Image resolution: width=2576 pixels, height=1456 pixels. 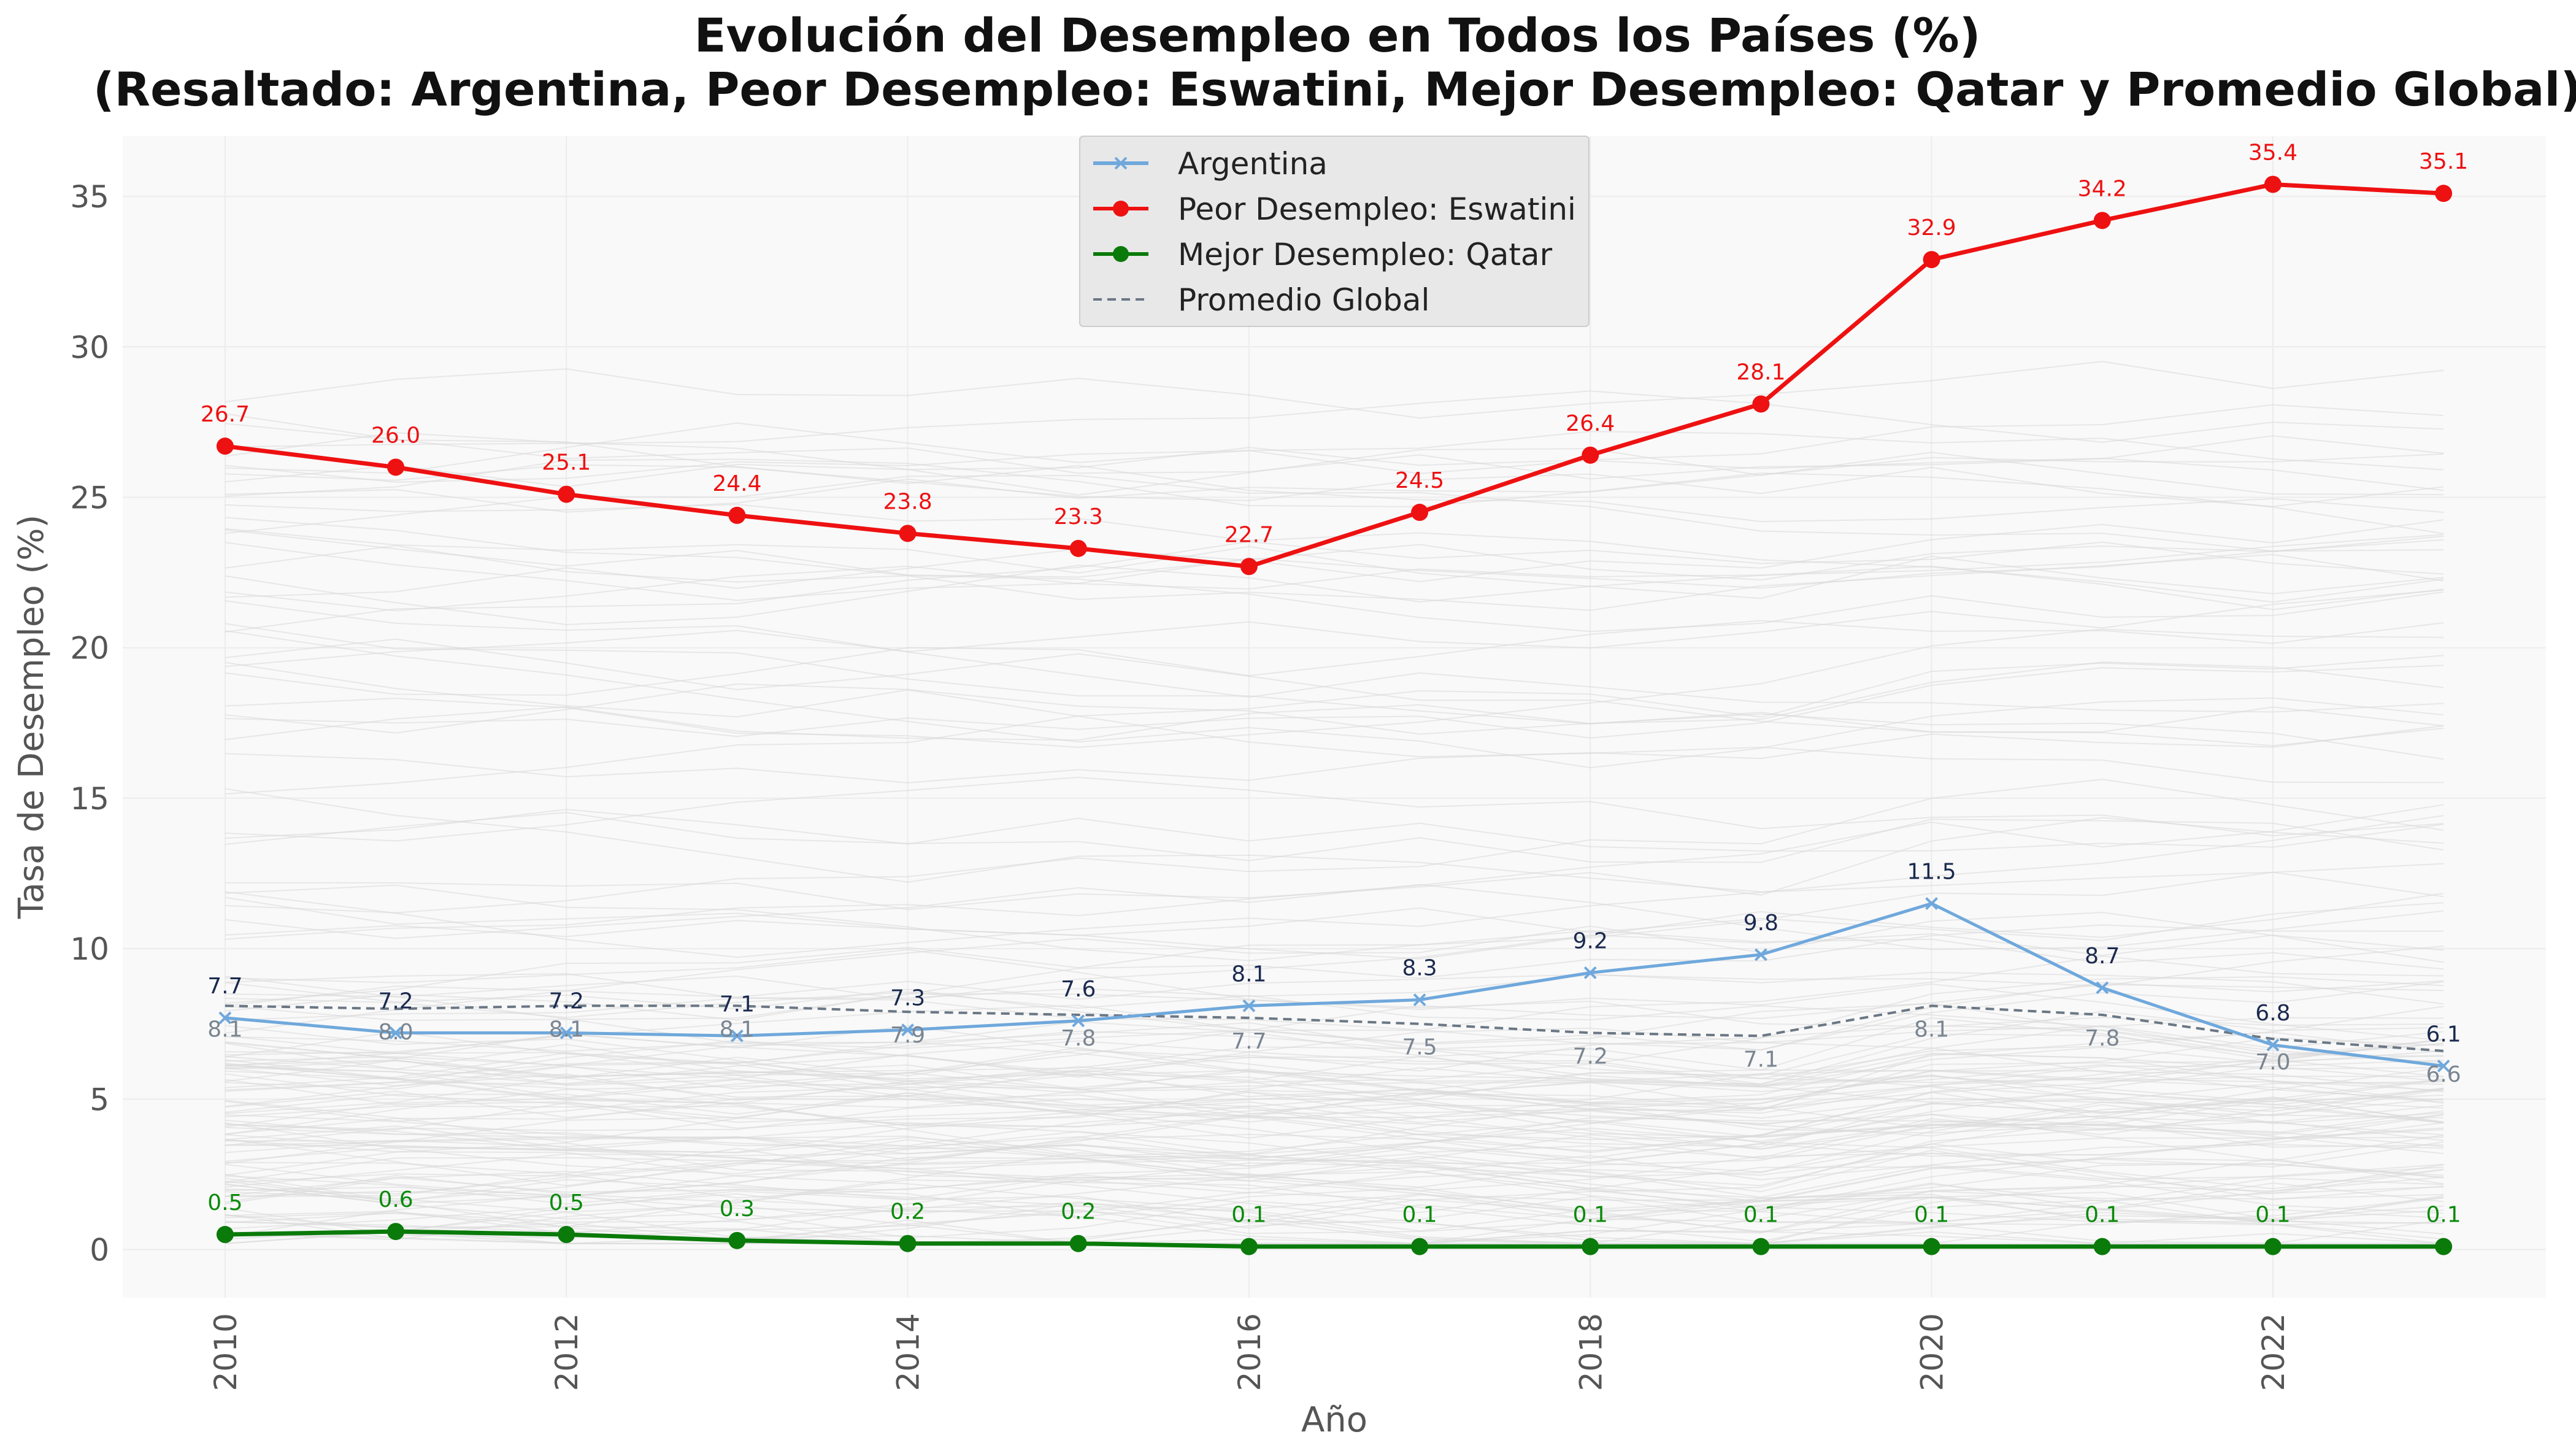 What do you see at coordinates (1591, 940) in the screenshot?
I see `data-label: 9.2` at bounding box center [1591, 940].